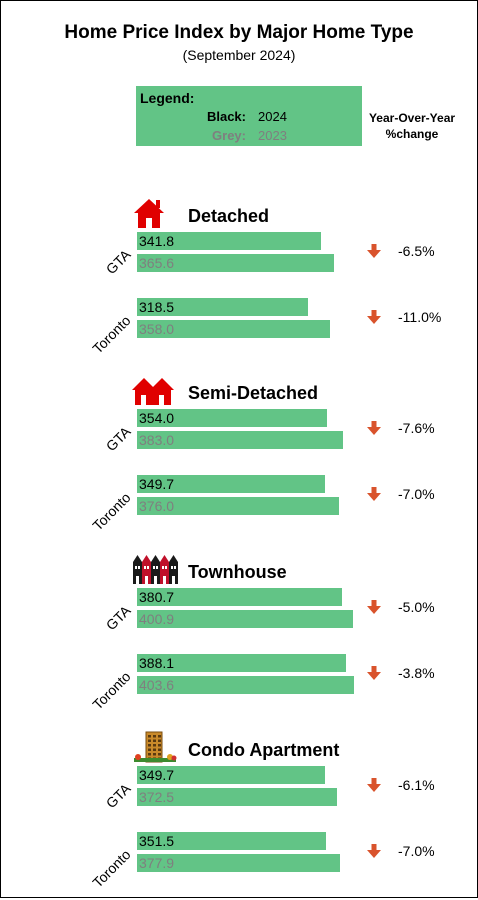  What do you see at coordinates (416, 607) in the screenshot?
I see `yoy-change-value: -5.0%` at bounding box center [416, 607].